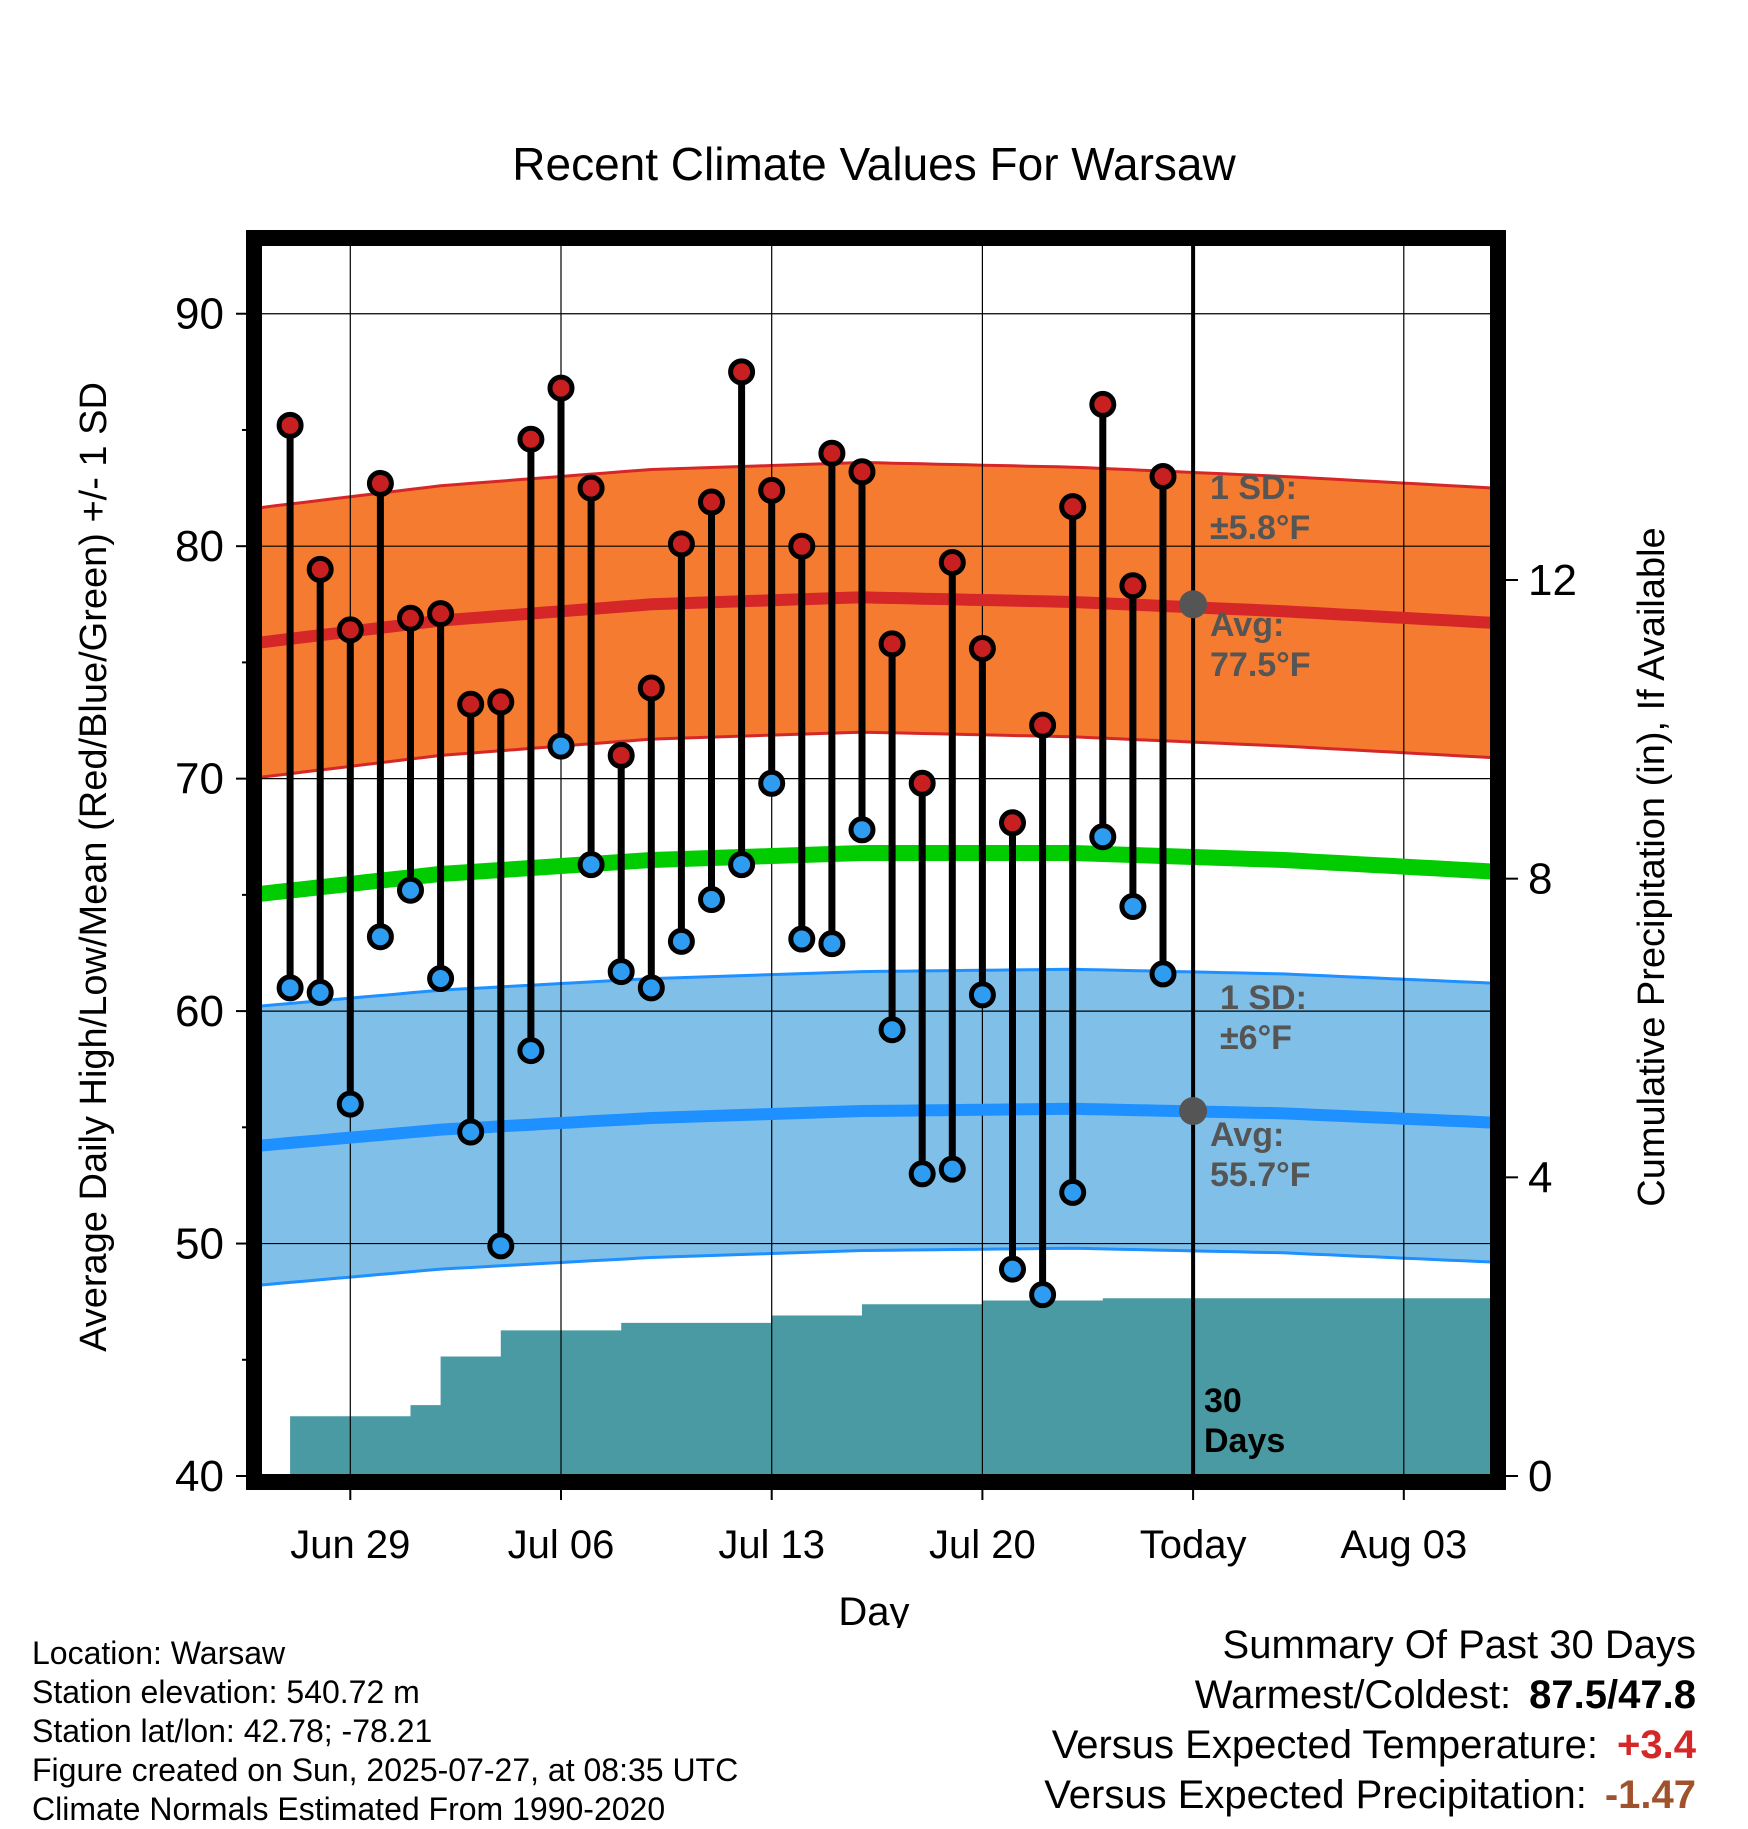 This screenshot has height=1829, width=1748. I want to click on x-tick-label: Aug 03, so click(1403, 1545).